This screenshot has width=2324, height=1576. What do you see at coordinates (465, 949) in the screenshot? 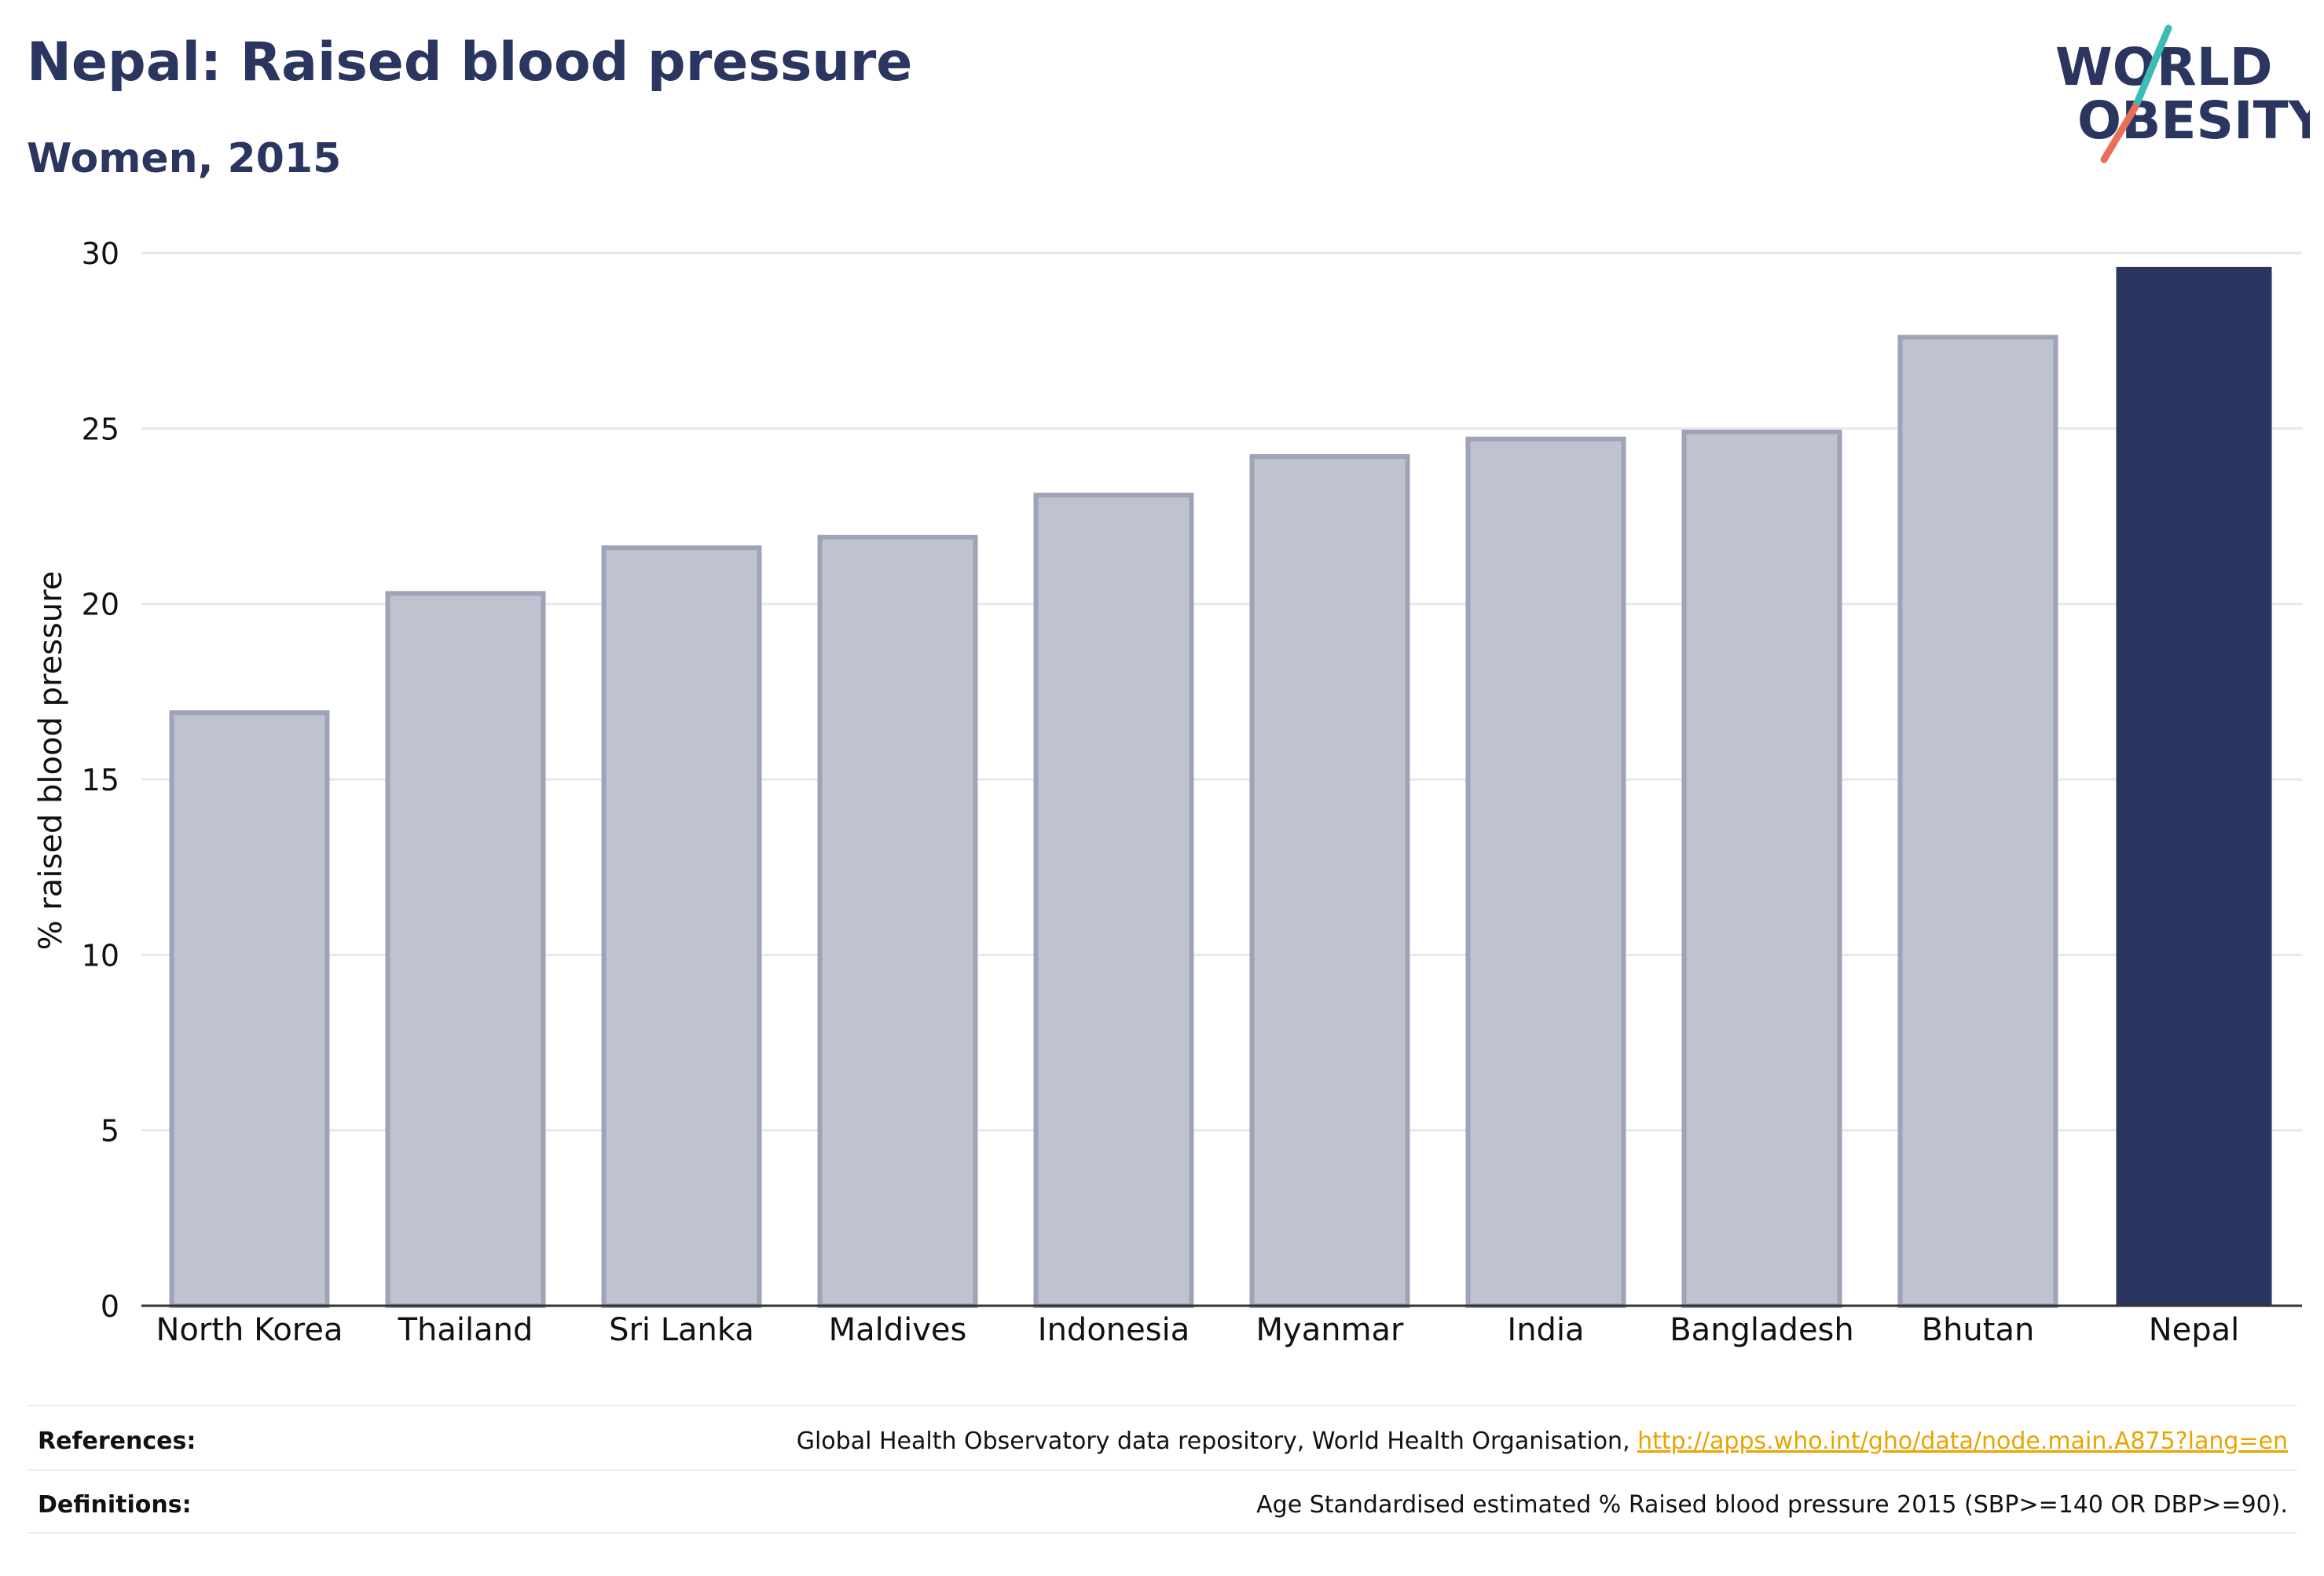
I see `bar-thailand` at bounding box center [465, 949].